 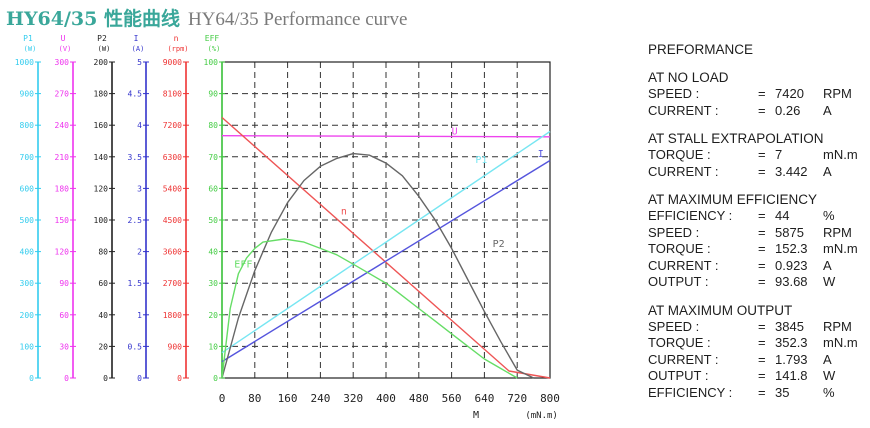 What do you see at coordinates (344, 212) in the screenshot?
I see `series-label-n: n` at bounding box center [344, 212].